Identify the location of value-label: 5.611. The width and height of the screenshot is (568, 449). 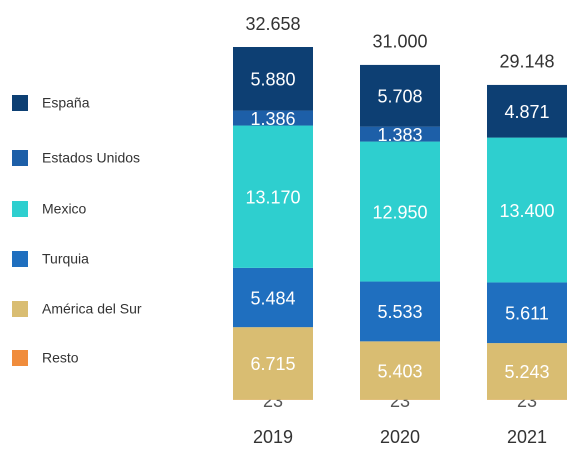
(527, 314).